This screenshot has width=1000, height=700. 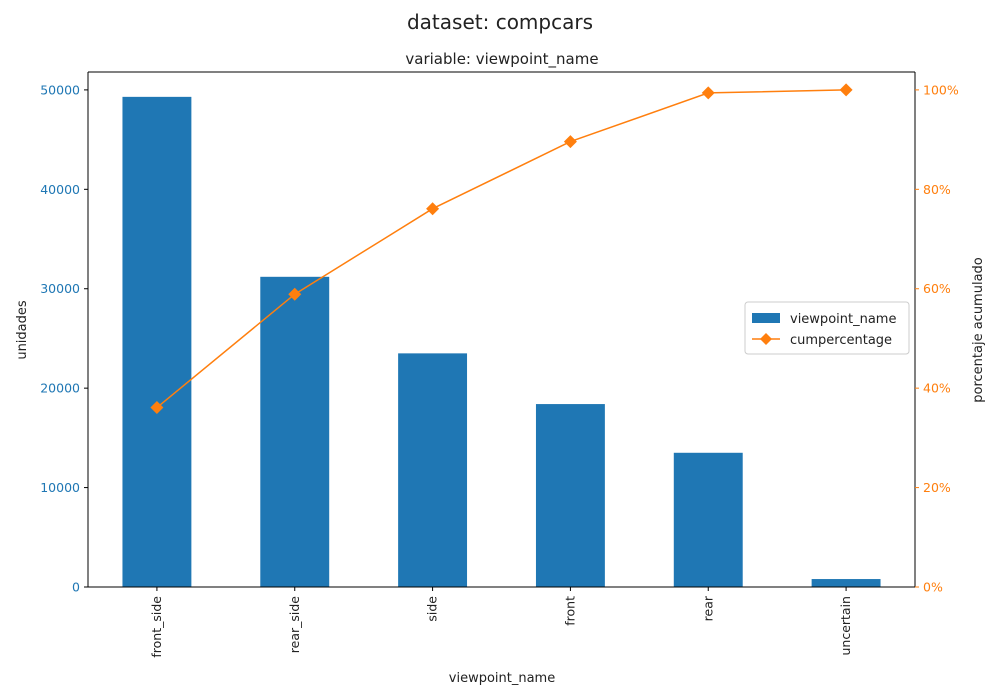 I want to click on y-left-tick-label: 50000, so click(x=60, y=89).